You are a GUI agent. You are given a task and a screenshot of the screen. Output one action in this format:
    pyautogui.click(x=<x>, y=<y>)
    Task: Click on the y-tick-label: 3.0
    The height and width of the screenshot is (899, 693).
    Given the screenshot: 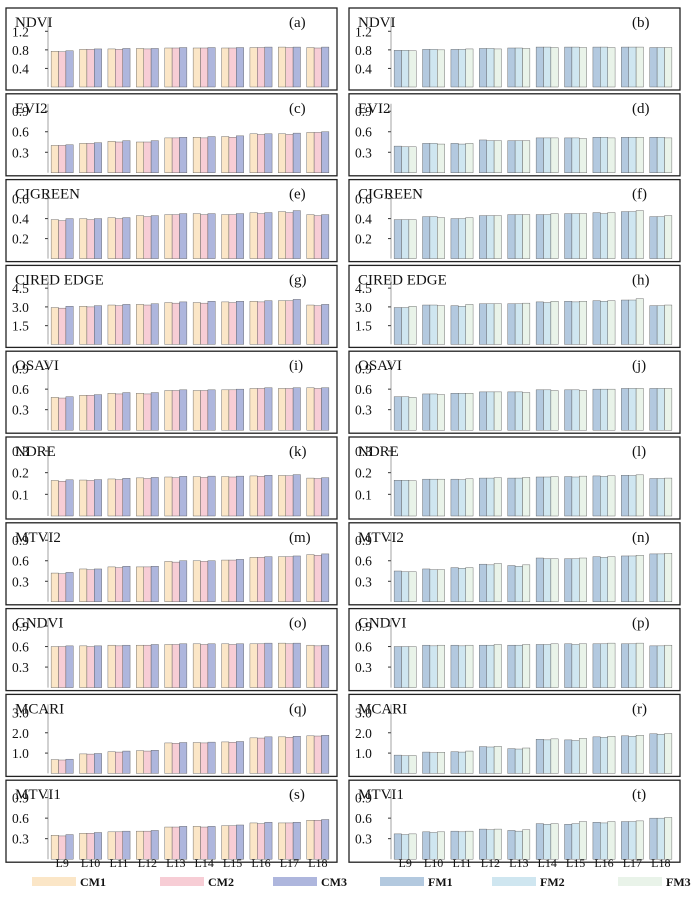 What is the action you would take?
    pyautogui.click(x=363, y=712)
    